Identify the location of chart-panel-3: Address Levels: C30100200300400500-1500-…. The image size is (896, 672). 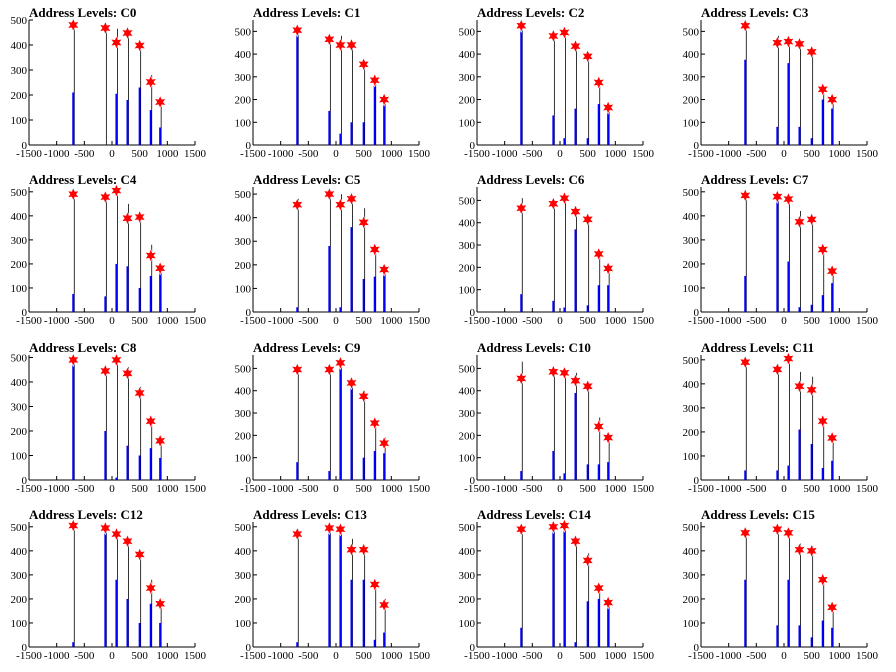
(781, 82).